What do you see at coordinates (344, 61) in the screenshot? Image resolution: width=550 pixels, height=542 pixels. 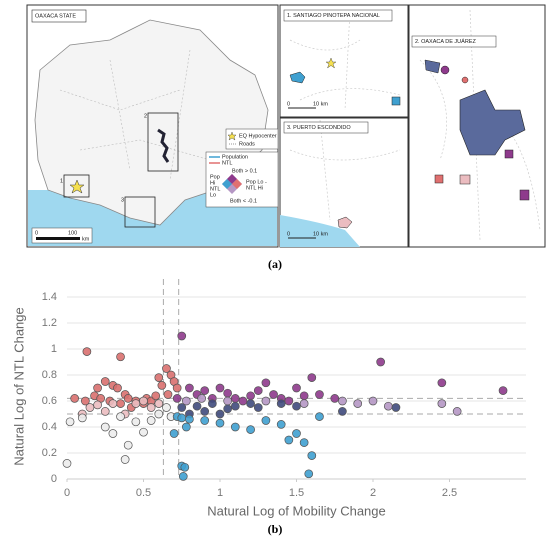 I see `inset-frame` at bounding box center [344, 61].